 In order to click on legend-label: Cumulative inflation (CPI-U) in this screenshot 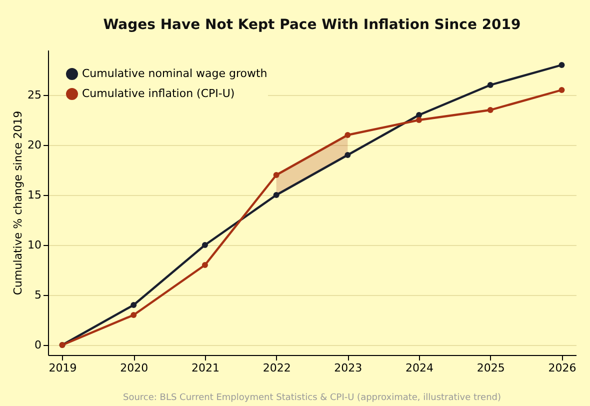, I will do `click(158, 93)`.